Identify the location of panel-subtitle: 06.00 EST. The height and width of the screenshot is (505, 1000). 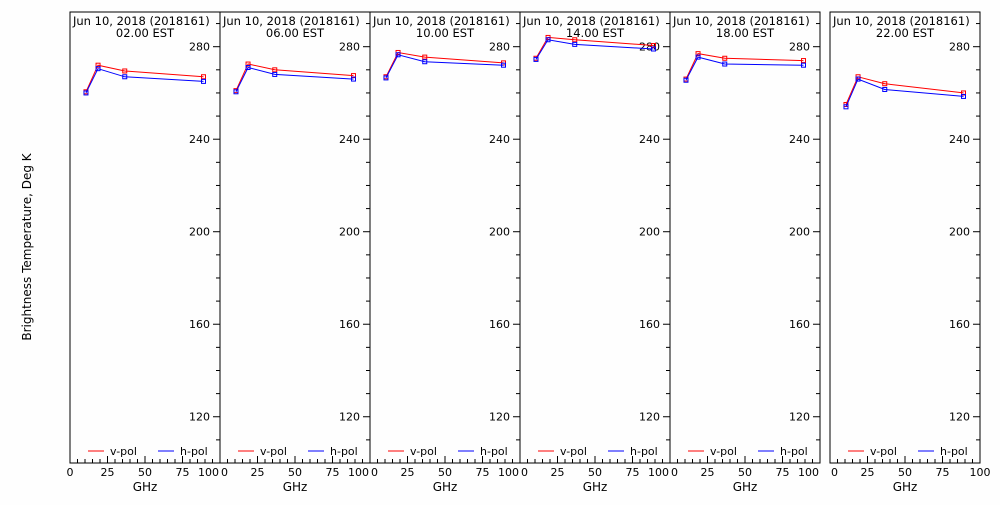
(295, 33).